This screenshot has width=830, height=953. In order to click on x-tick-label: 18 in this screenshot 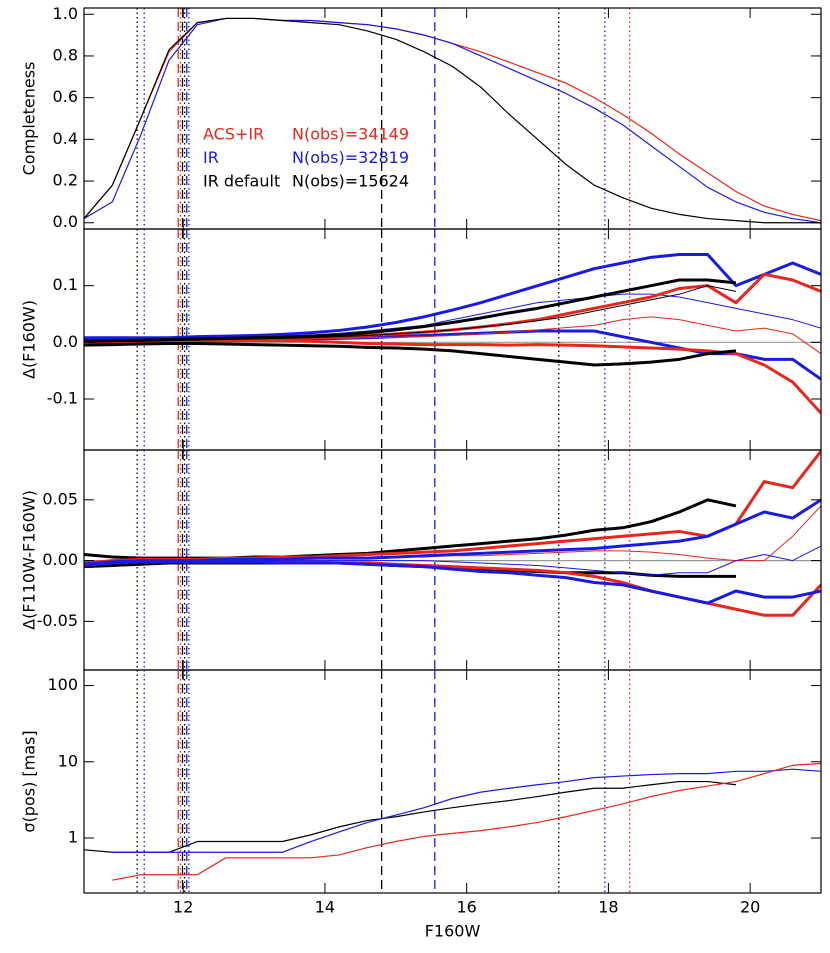, I will do `click(608, 907)`.